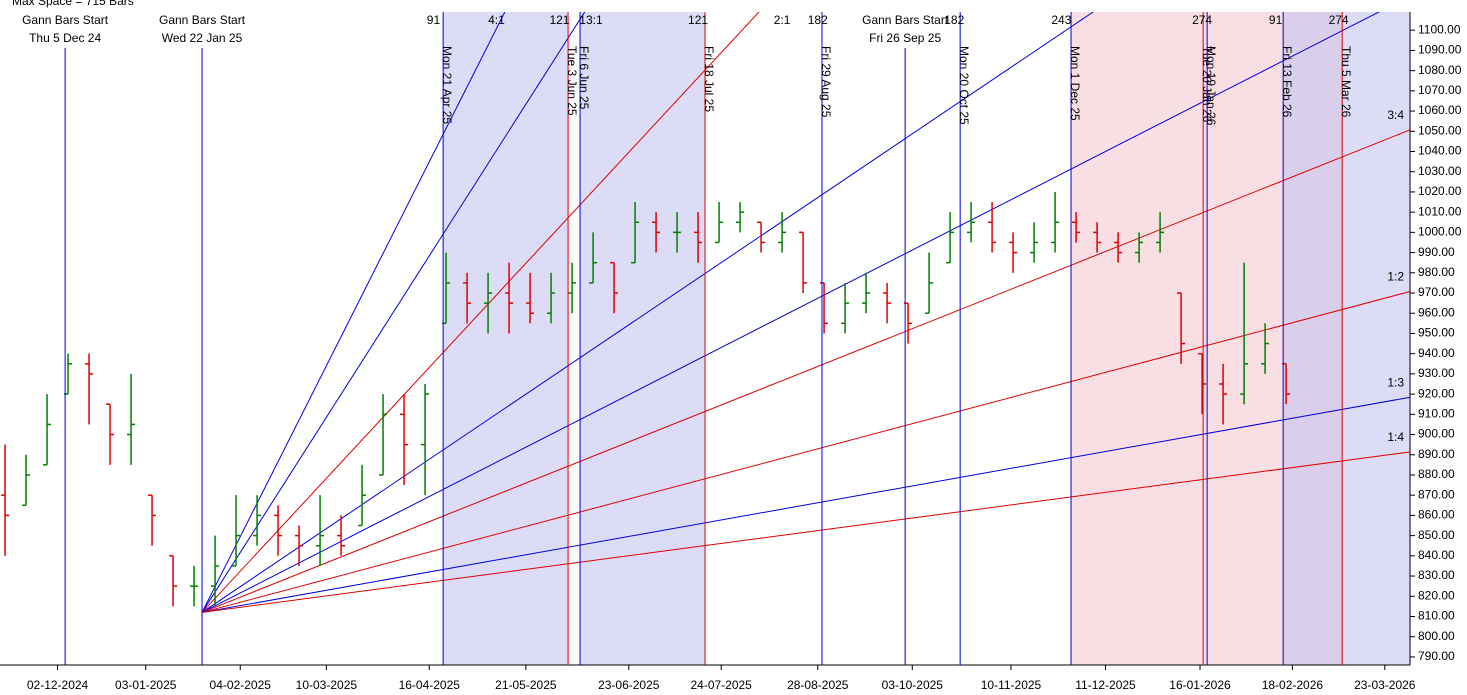 The image size is (1467, 695). Describe the element at coordinates (65, 38) in the screenshot. I see `start-date: Thu 5 Dec 24` at that location.